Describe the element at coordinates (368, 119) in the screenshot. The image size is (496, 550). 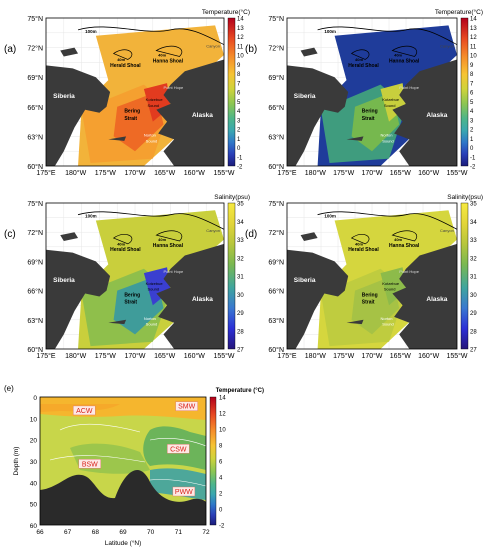
I see `label-strait: Strait` at that location.